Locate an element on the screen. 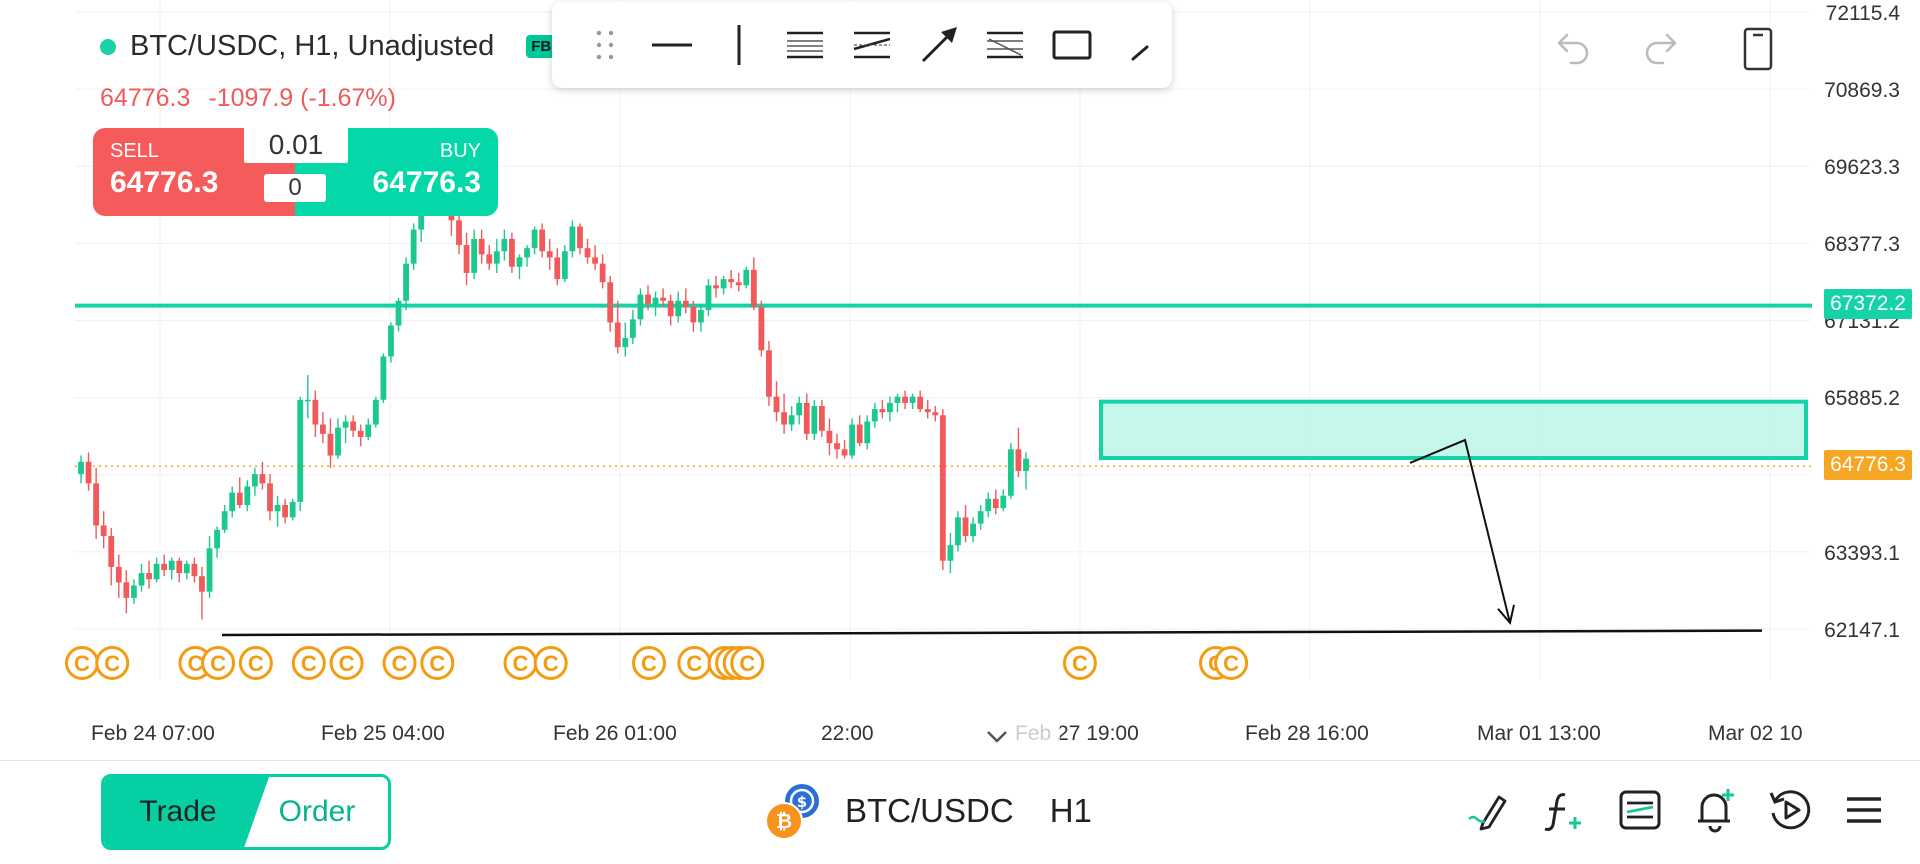 This screenshot has height=864, width=1920. redo-icon is located at coordinates (1661, 49).